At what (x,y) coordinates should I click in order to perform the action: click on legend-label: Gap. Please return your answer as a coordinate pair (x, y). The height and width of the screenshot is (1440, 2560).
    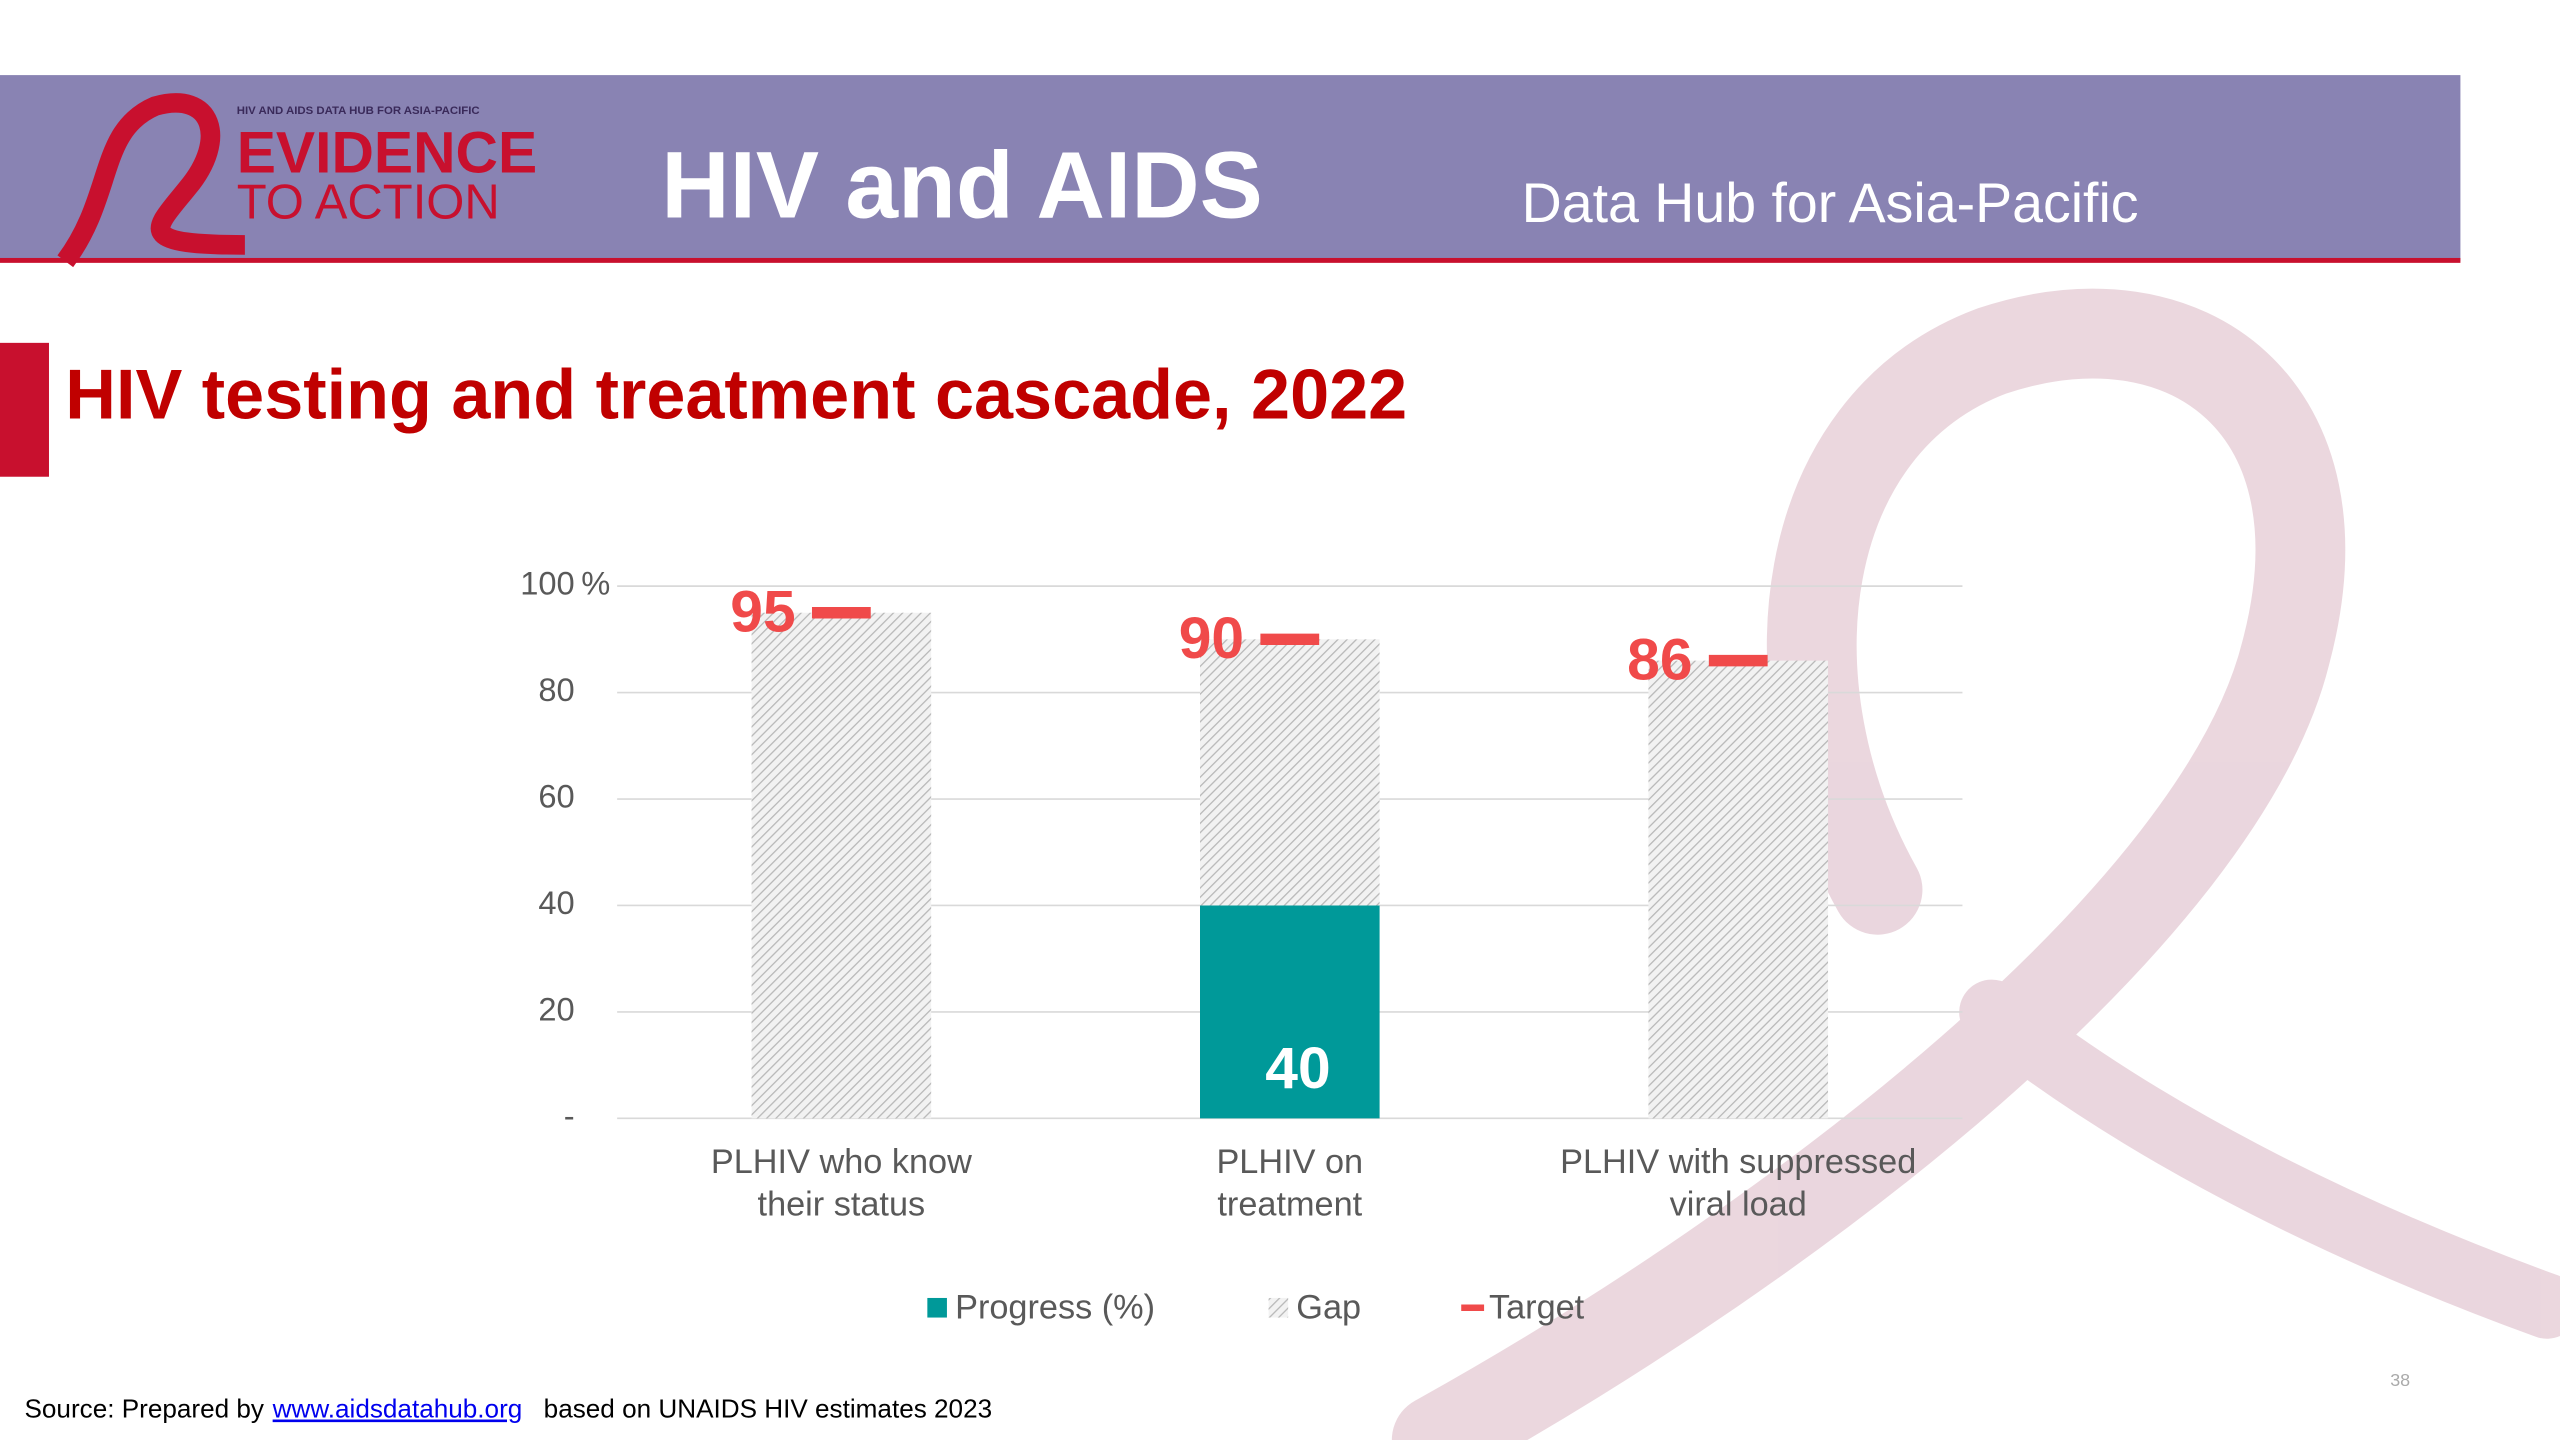
    Looking at the image, I should click on (1328, 1307).